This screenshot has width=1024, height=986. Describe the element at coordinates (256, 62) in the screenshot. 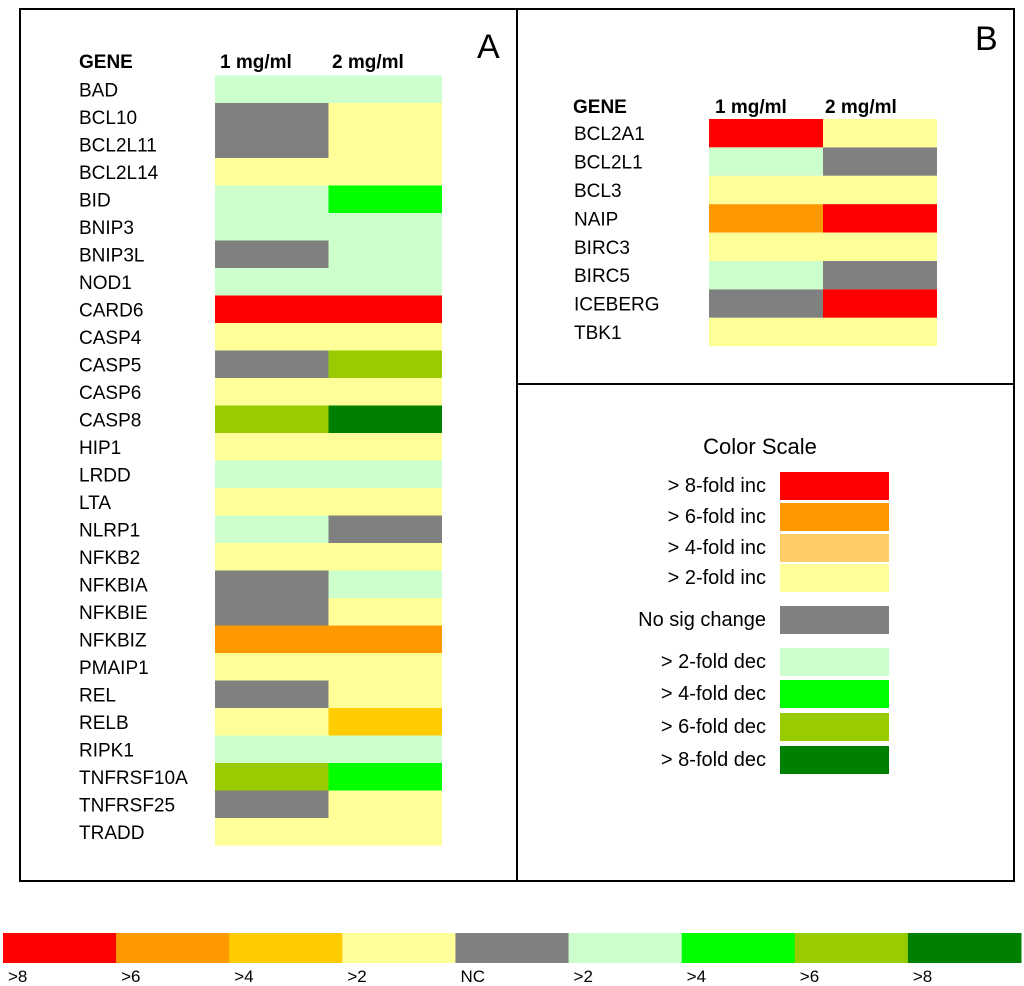

I see `panel-a-col1-header: 1 mg/ml` at that location.